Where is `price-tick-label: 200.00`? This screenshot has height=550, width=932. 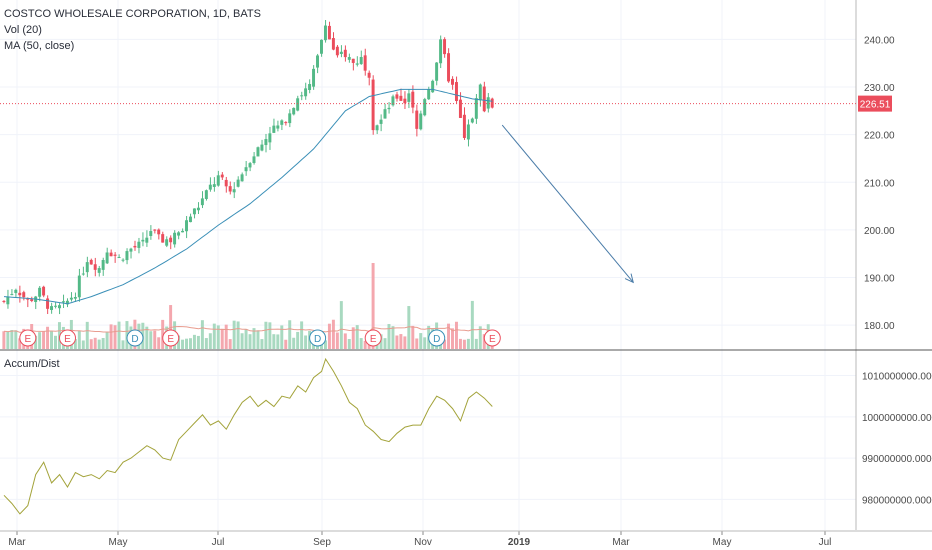 price-tick-label: 200.00 is located at coordinates (879, 231).